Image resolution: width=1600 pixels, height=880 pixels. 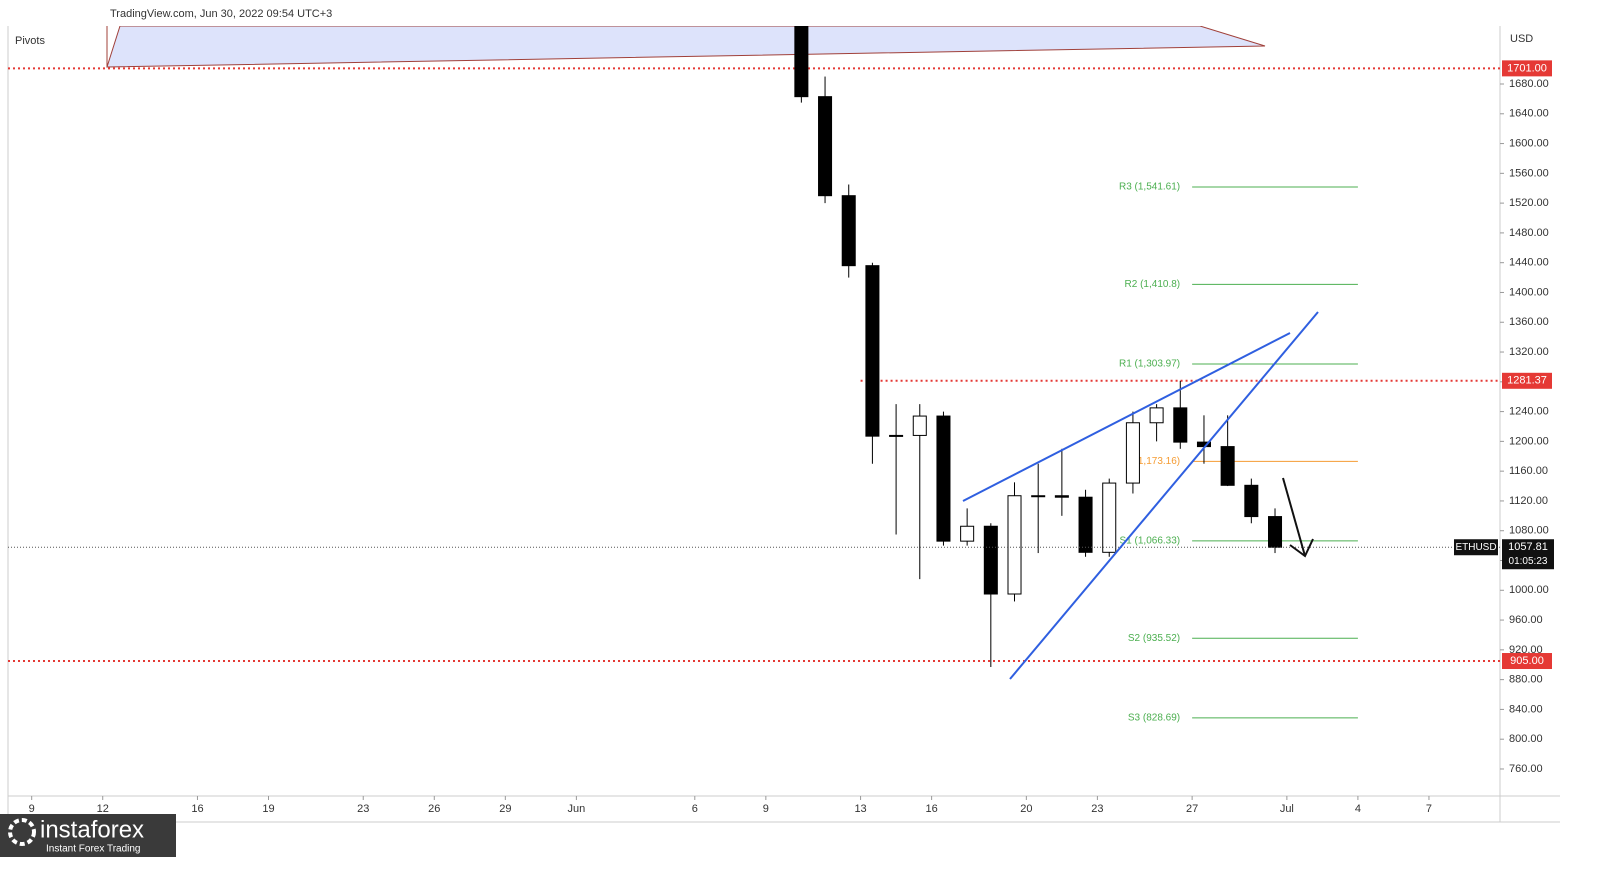 I want to click on y-tick-label: 1160.00, so click(x=1528, y=471).